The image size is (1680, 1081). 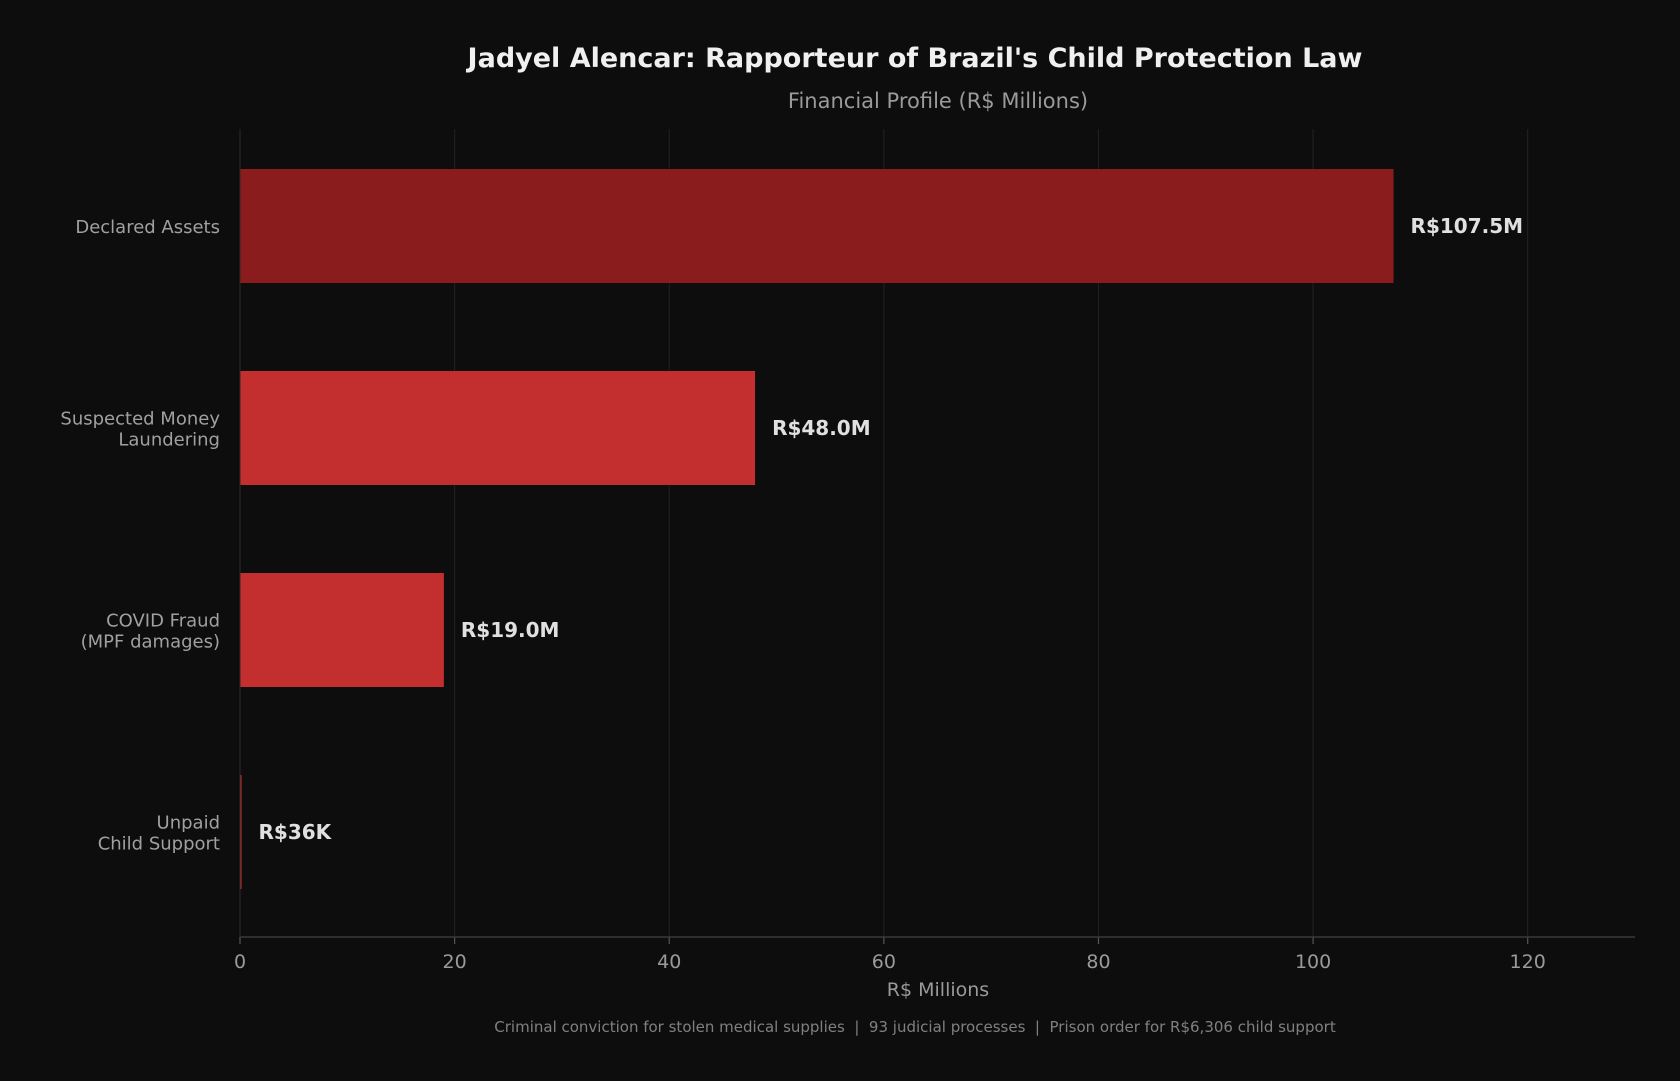 I want to click on x-tick-label: 120, so click(x=1528, y=962).